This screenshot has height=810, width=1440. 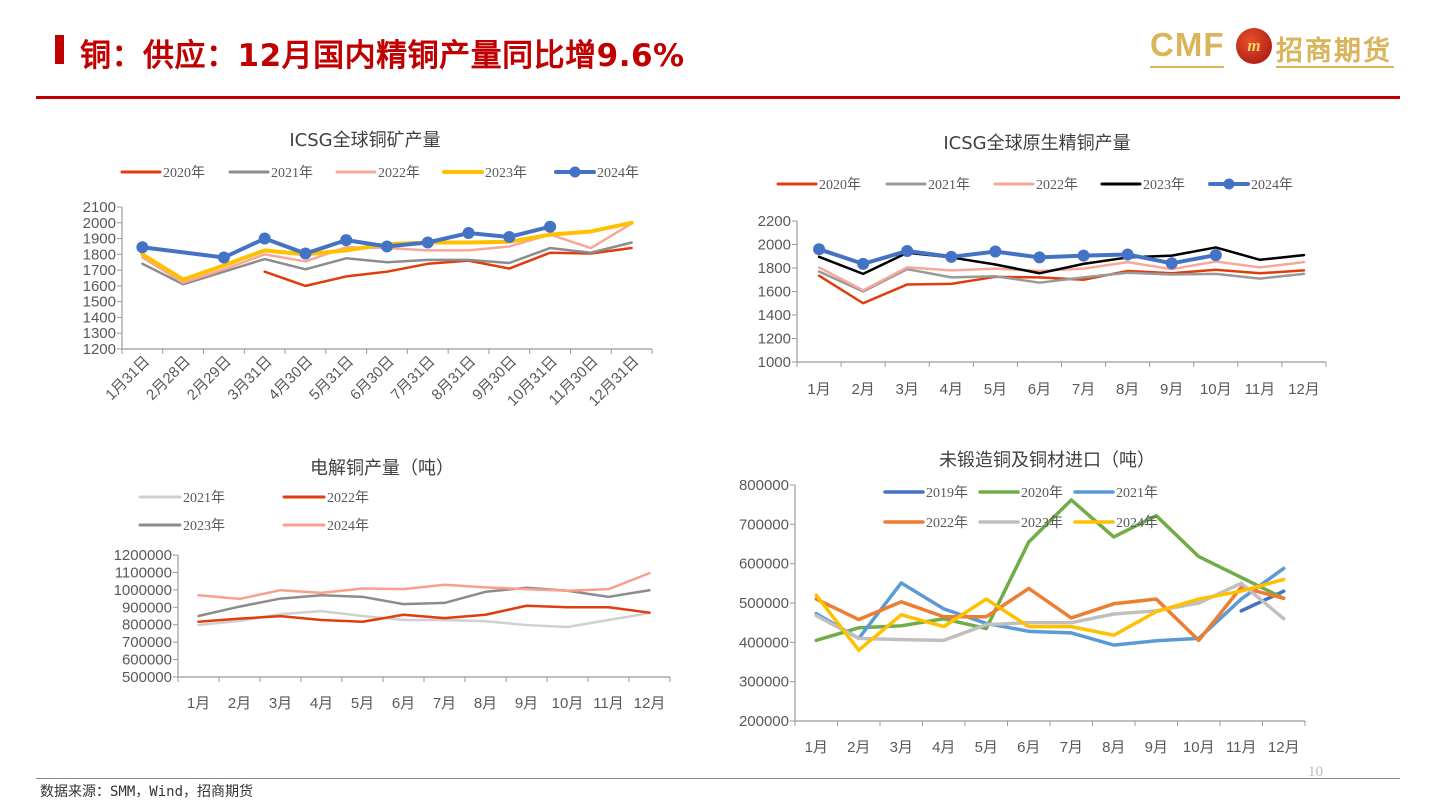 What do you see at coordinates (250, 378) in the screenshot?
I see `x-tick-label: 3月31日` at bounding box center [250, 378].